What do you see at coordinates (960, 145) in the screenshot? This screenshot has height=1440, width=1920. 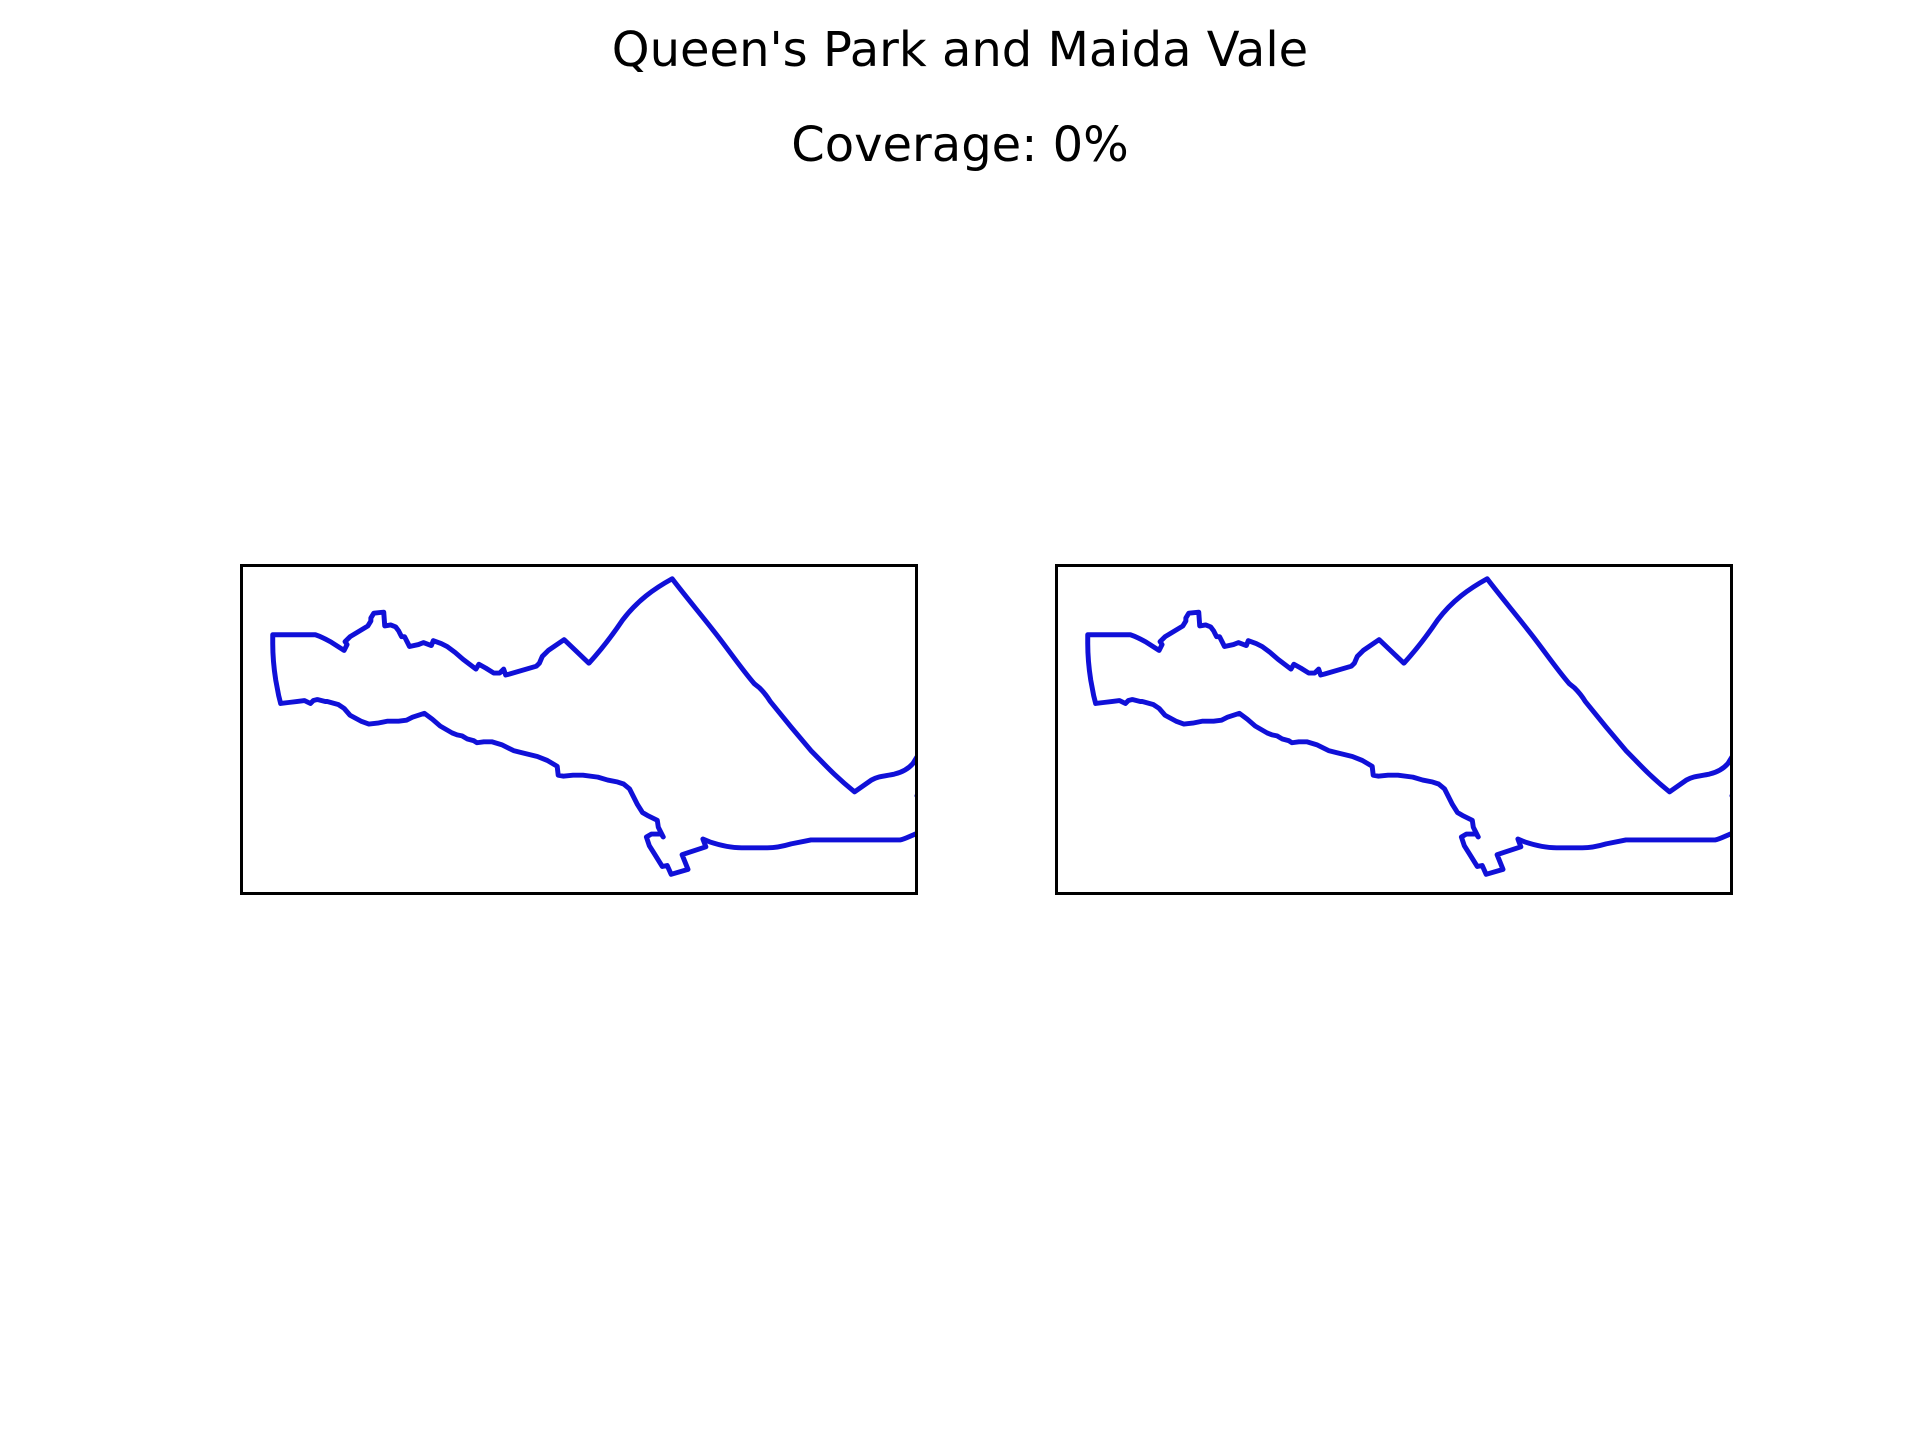 I see `coverage-subtitle: Coverage: 0%` at bounding box center [960, 145].